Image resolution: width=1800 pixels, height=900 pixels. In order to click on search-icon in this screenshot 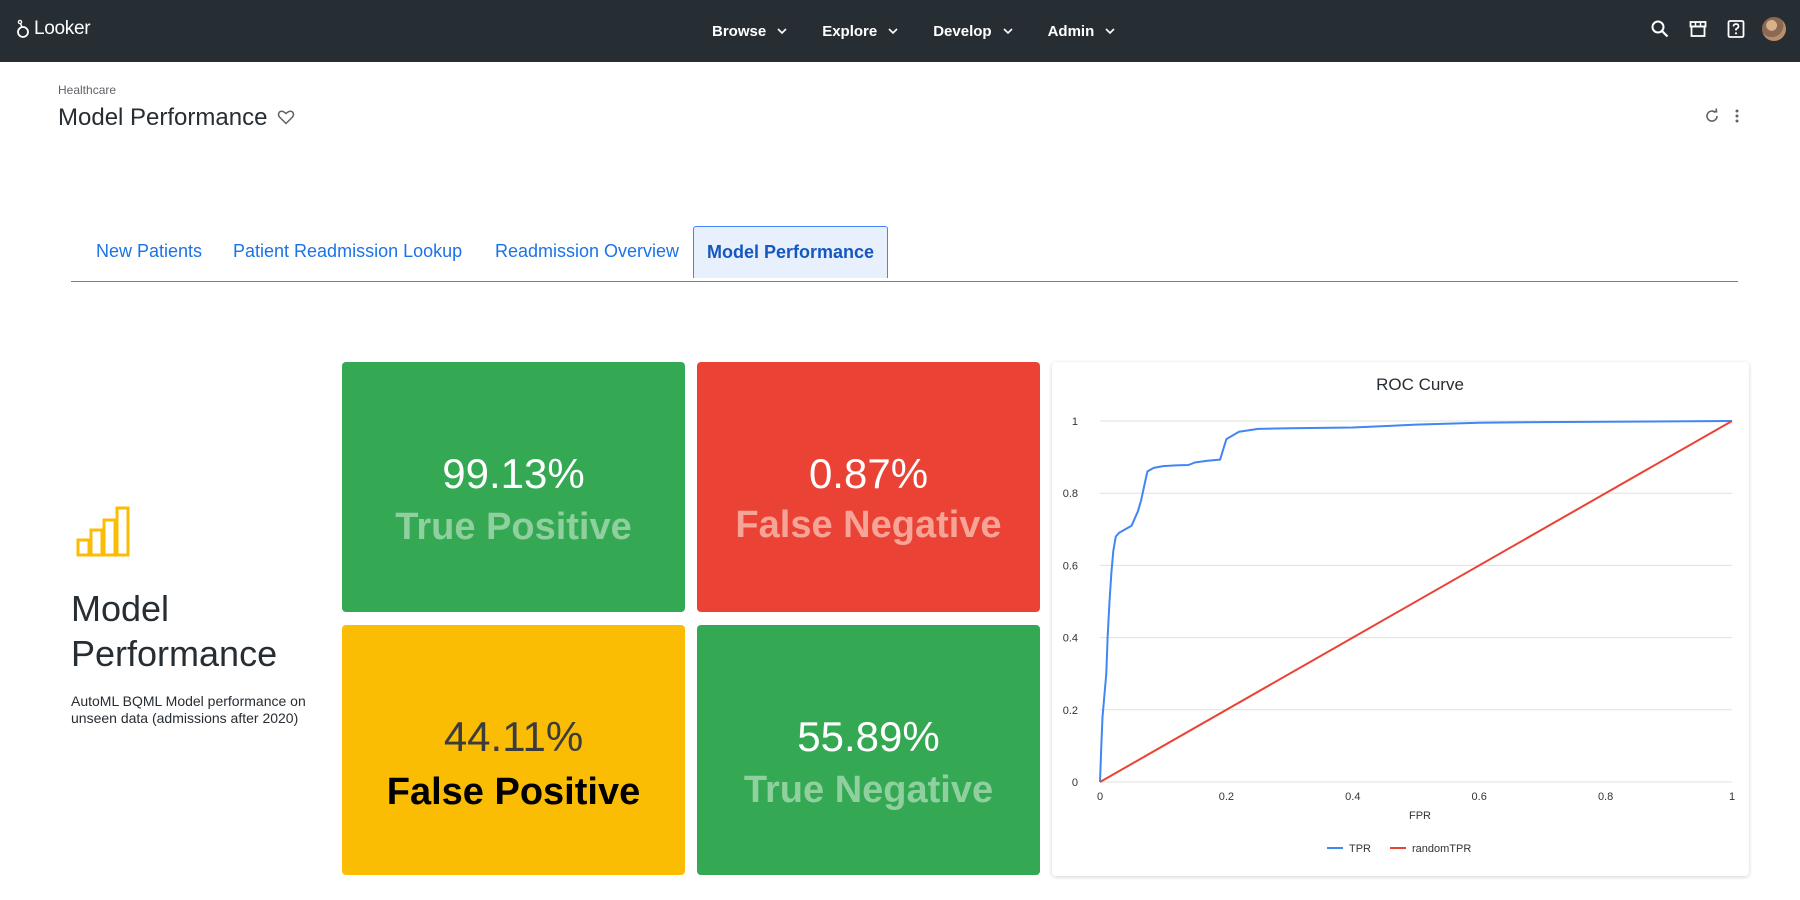, I will do `click(1660, 29)`.